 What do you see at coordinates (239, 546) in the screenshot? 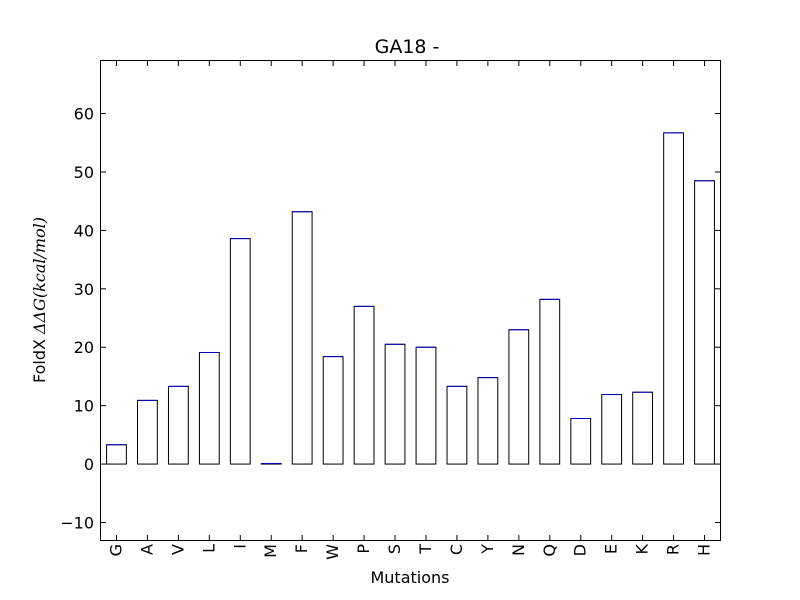
I see `x-tick-label: I` at bounding box center [239, 546].